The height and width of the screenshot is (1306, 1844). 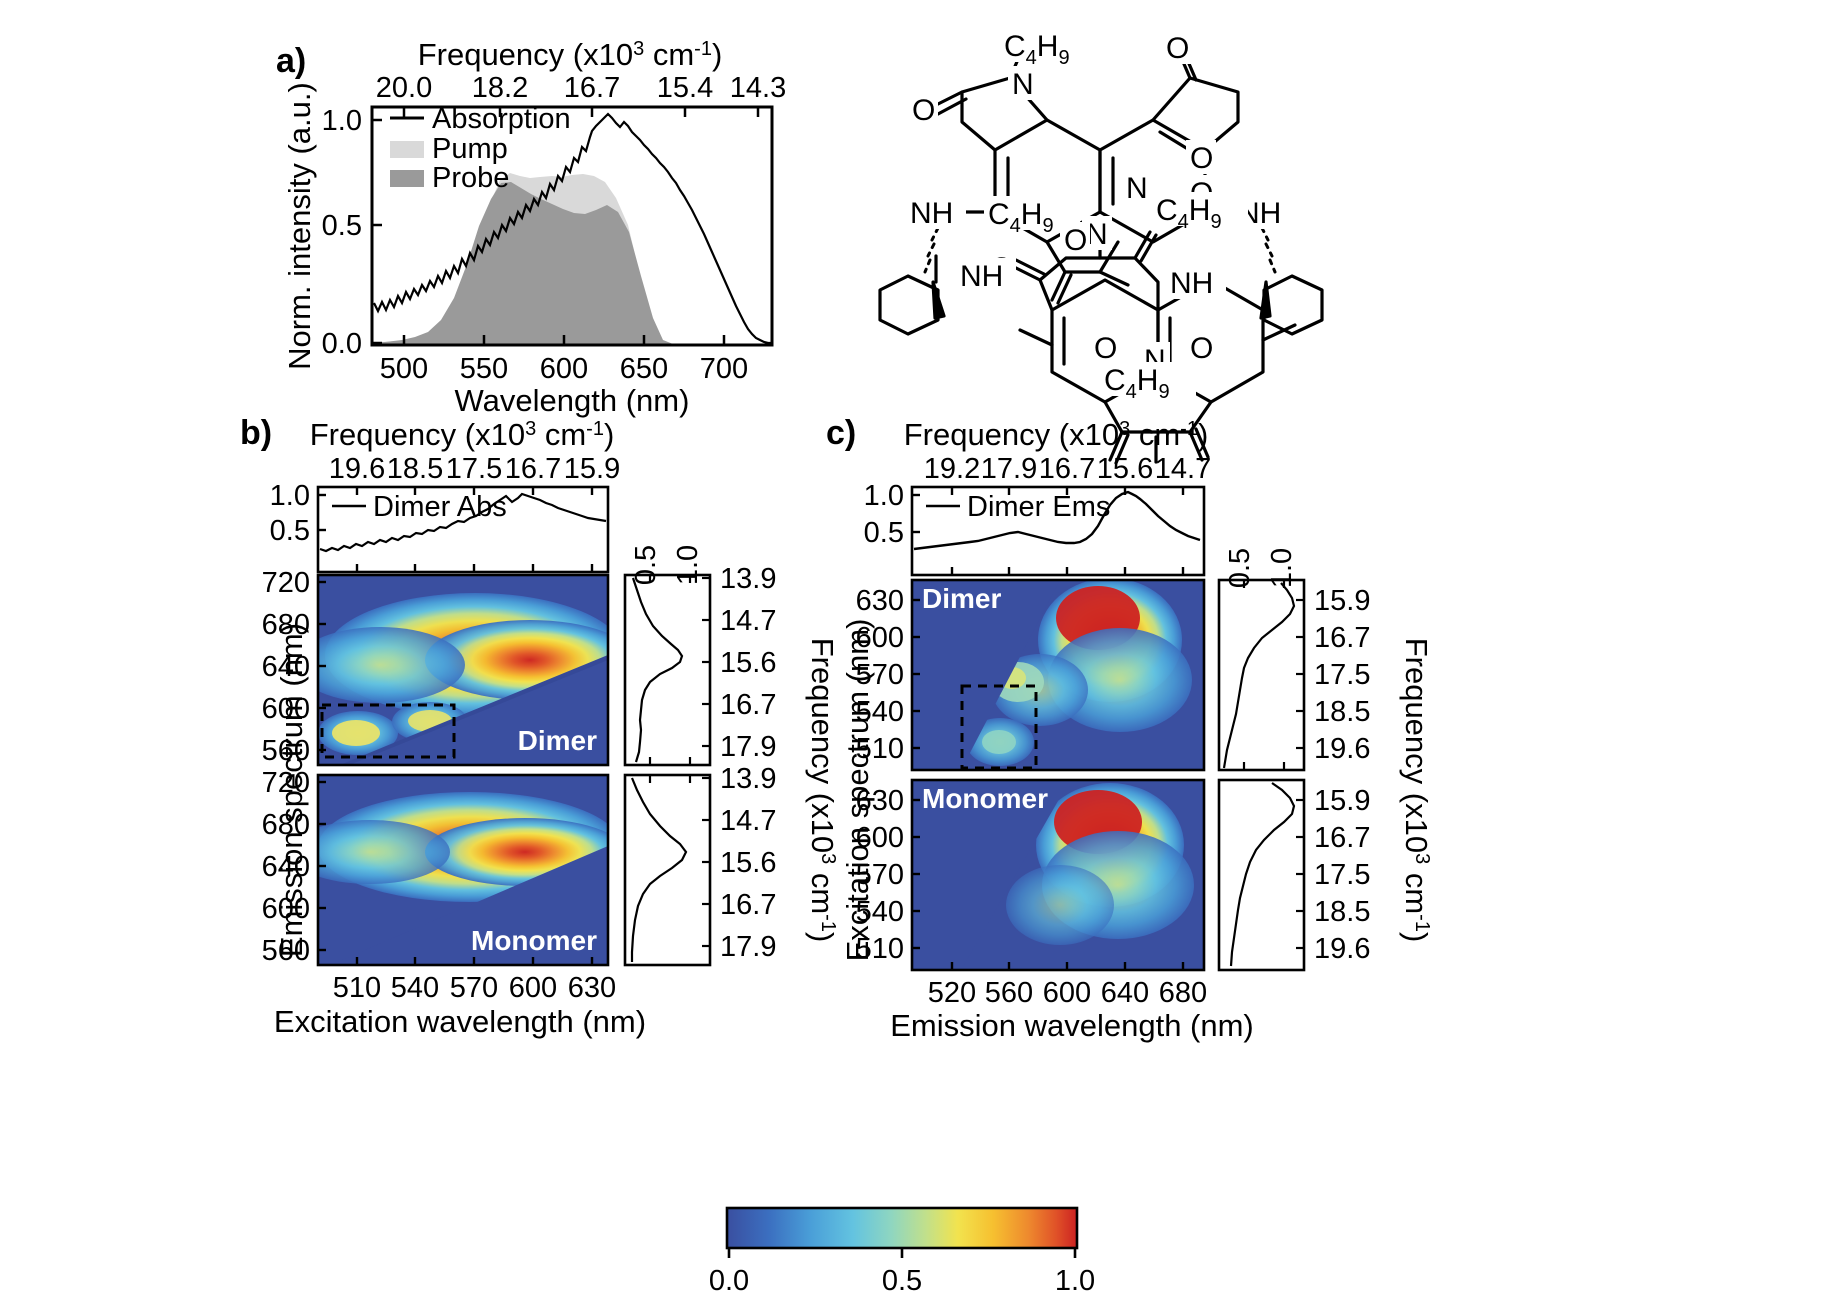 What do you see at coordinates (748, 705) in the screenshot?
I see `panel-b-right-tick-d3: 16.7` at bounding box center [748, 705].